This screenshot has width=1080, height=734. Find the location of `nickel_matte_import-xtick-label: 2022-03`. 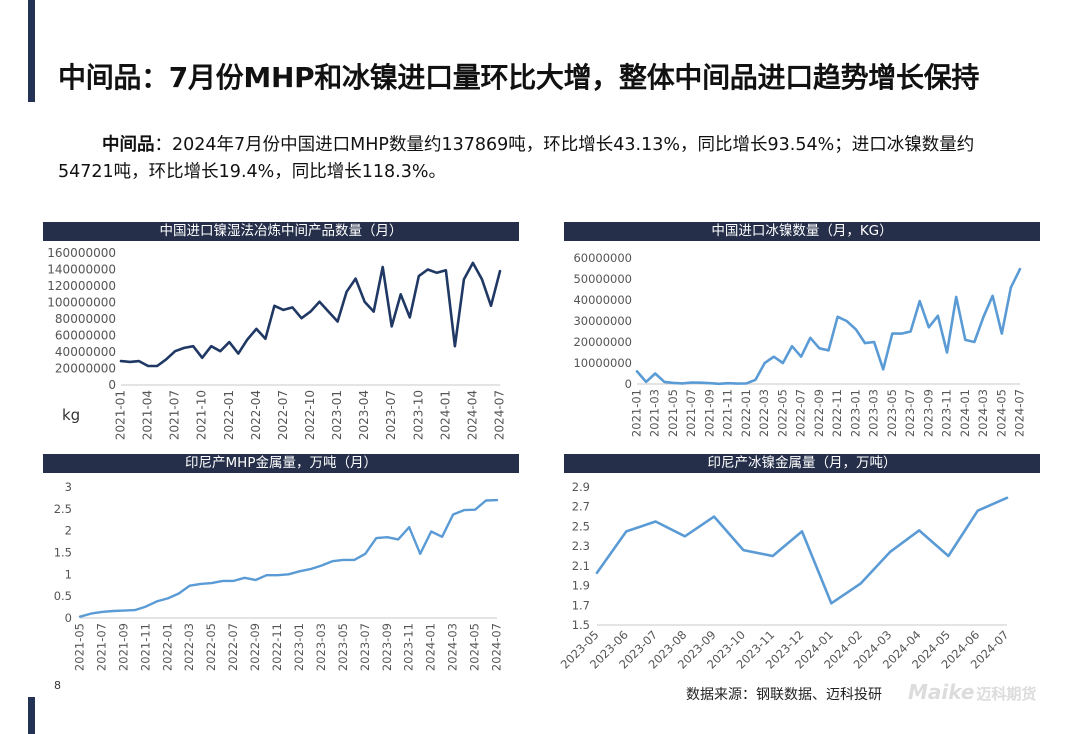

nickel_matte_import-xtick-label: 2022-03 is located at coordinates (764, 413).